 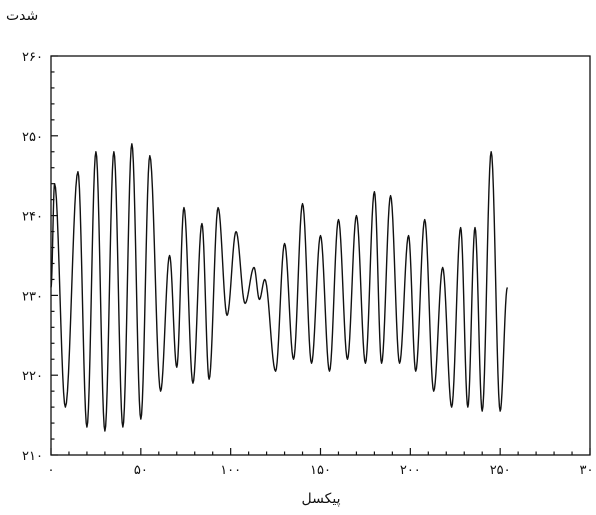 What do you see at coordinates (32, 456) in the screenshot?
I see `y-tick-label: ٢١٠` at bounding box center [32, 456].